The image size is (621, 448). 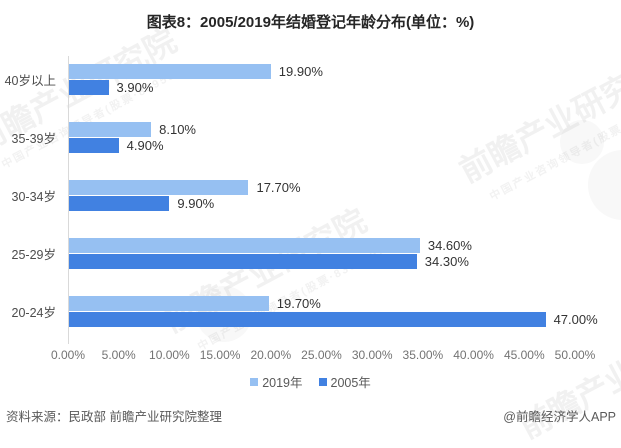 I want to click on bar-2005年-25-29岁, so click(x=243, y=261).